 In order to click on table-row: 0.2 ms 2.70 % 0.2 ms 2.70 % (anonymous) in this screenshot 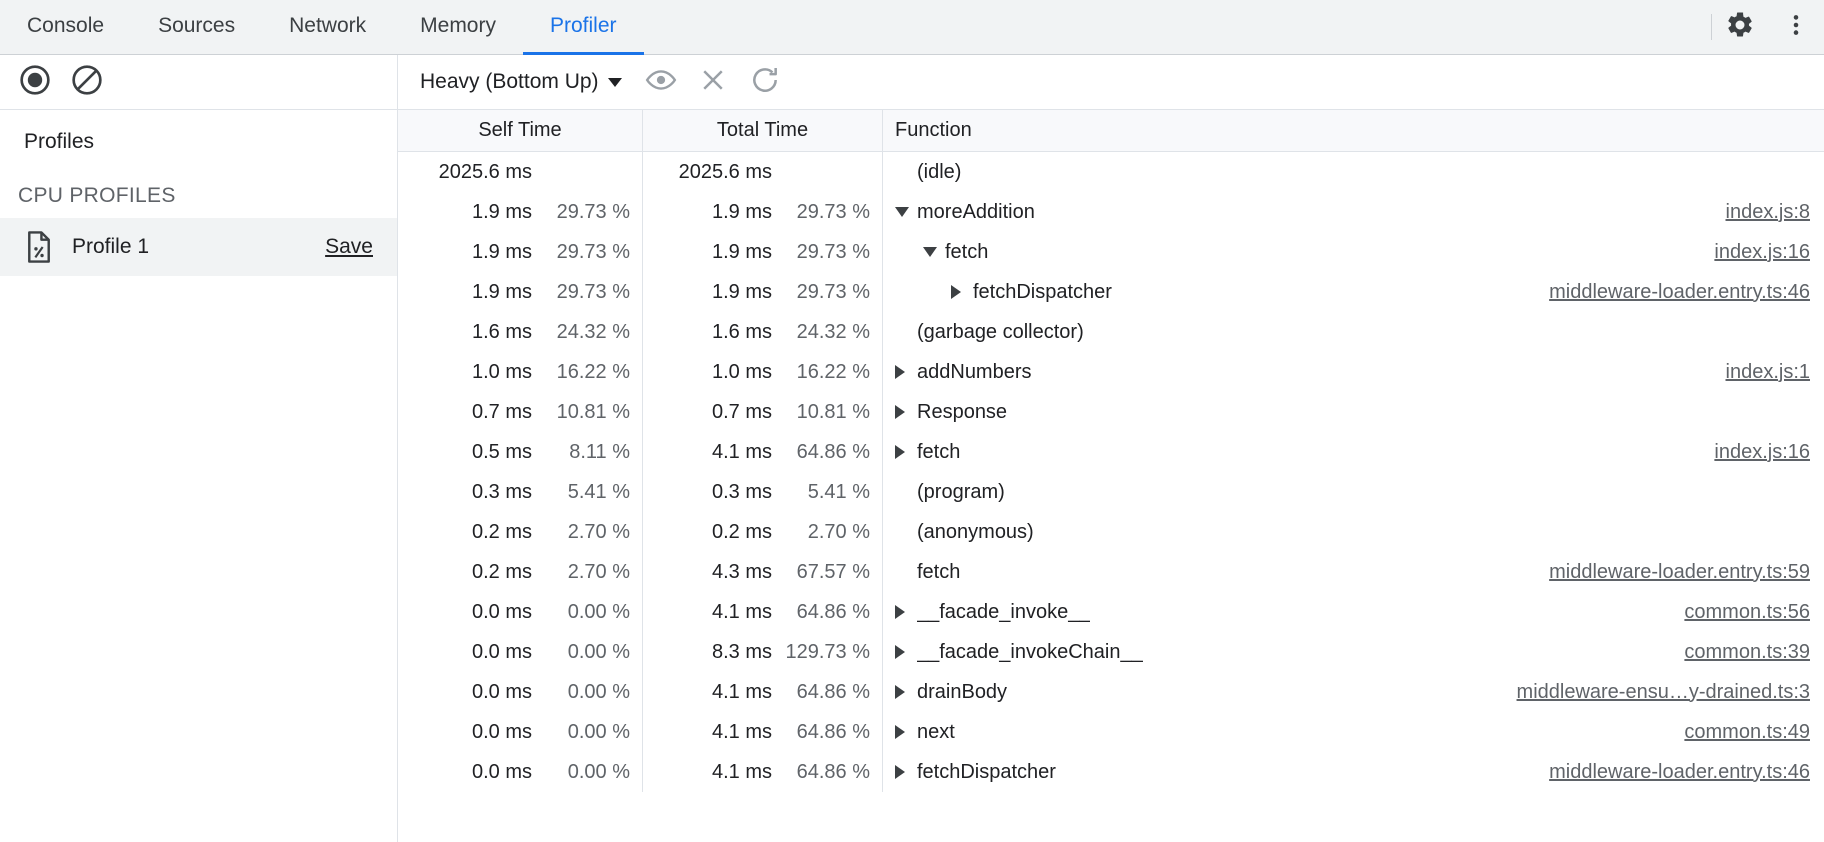, I will do `click(1111, 532)`.